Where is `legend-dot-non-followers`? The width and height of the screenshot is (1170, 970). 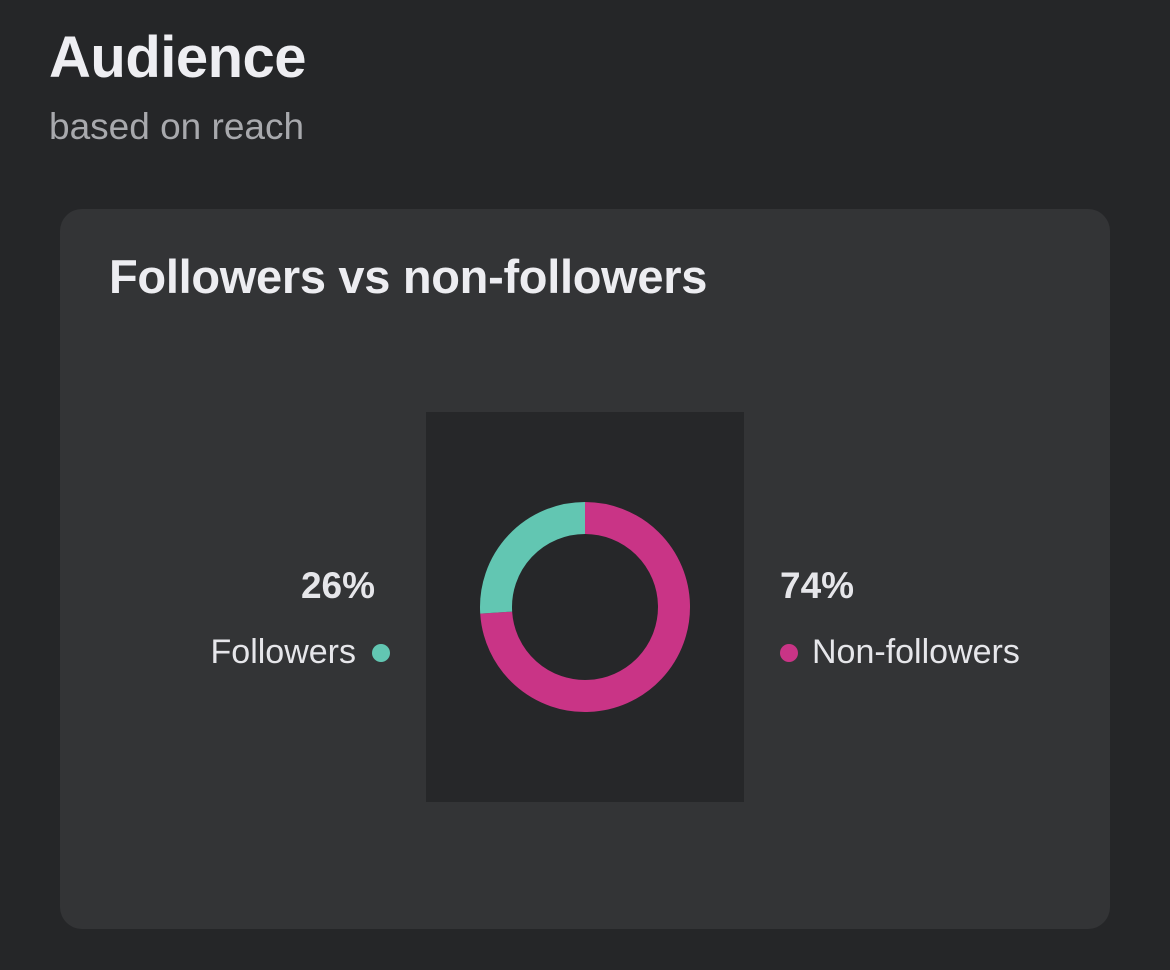
legend-dot-non-followers is located at coordinates (789, 652).